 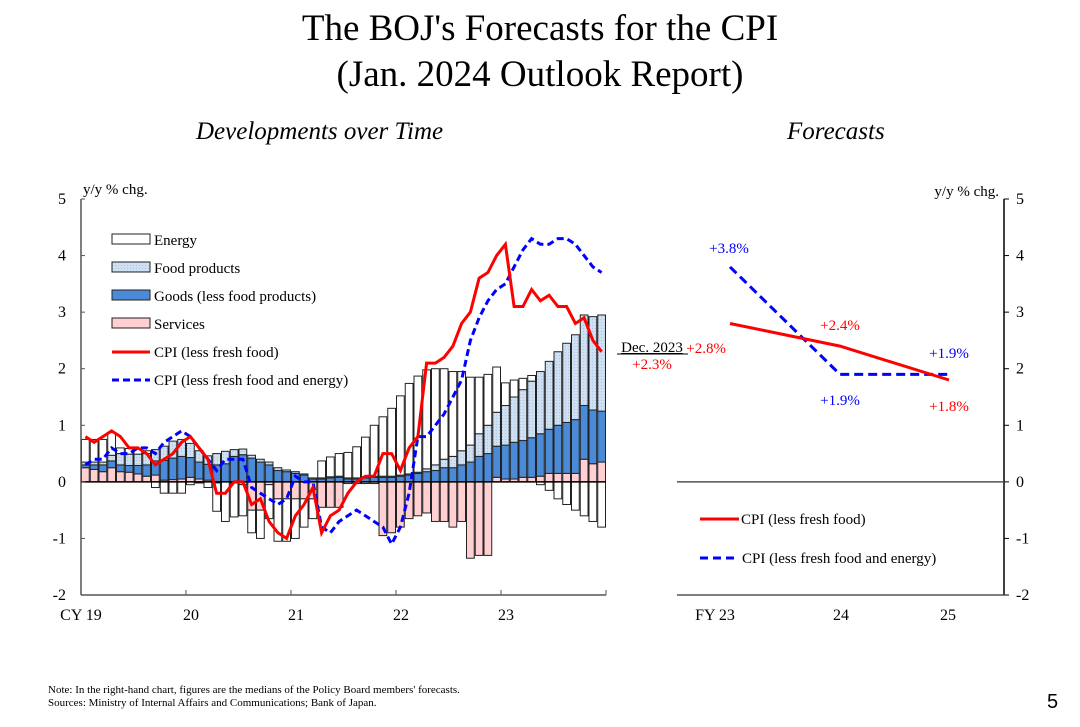 I want to click on legend-label: CPI (less fresh food), so click(x=216, y=353).